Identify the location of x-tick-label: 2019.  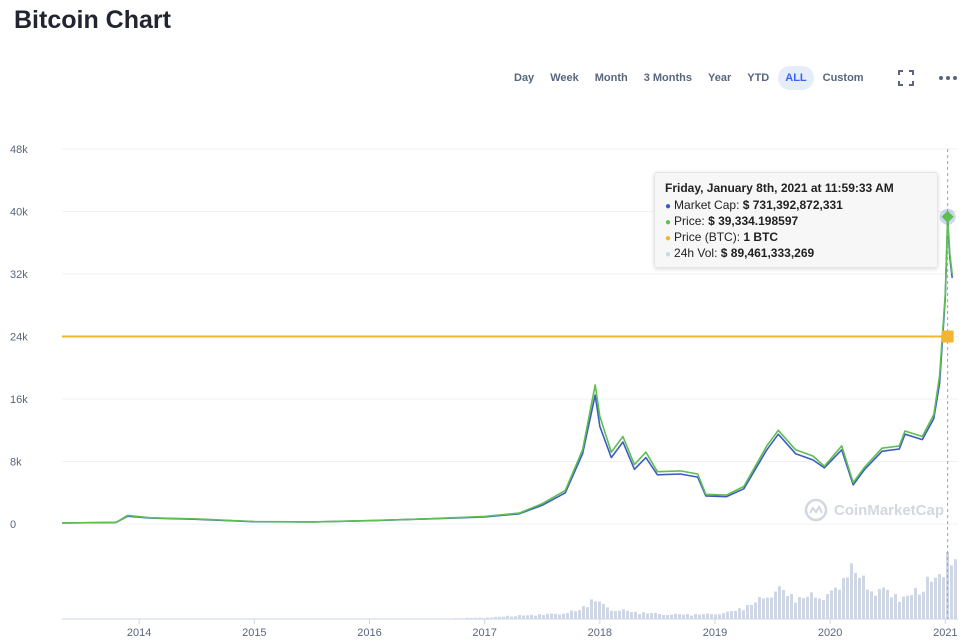
(715, 633).